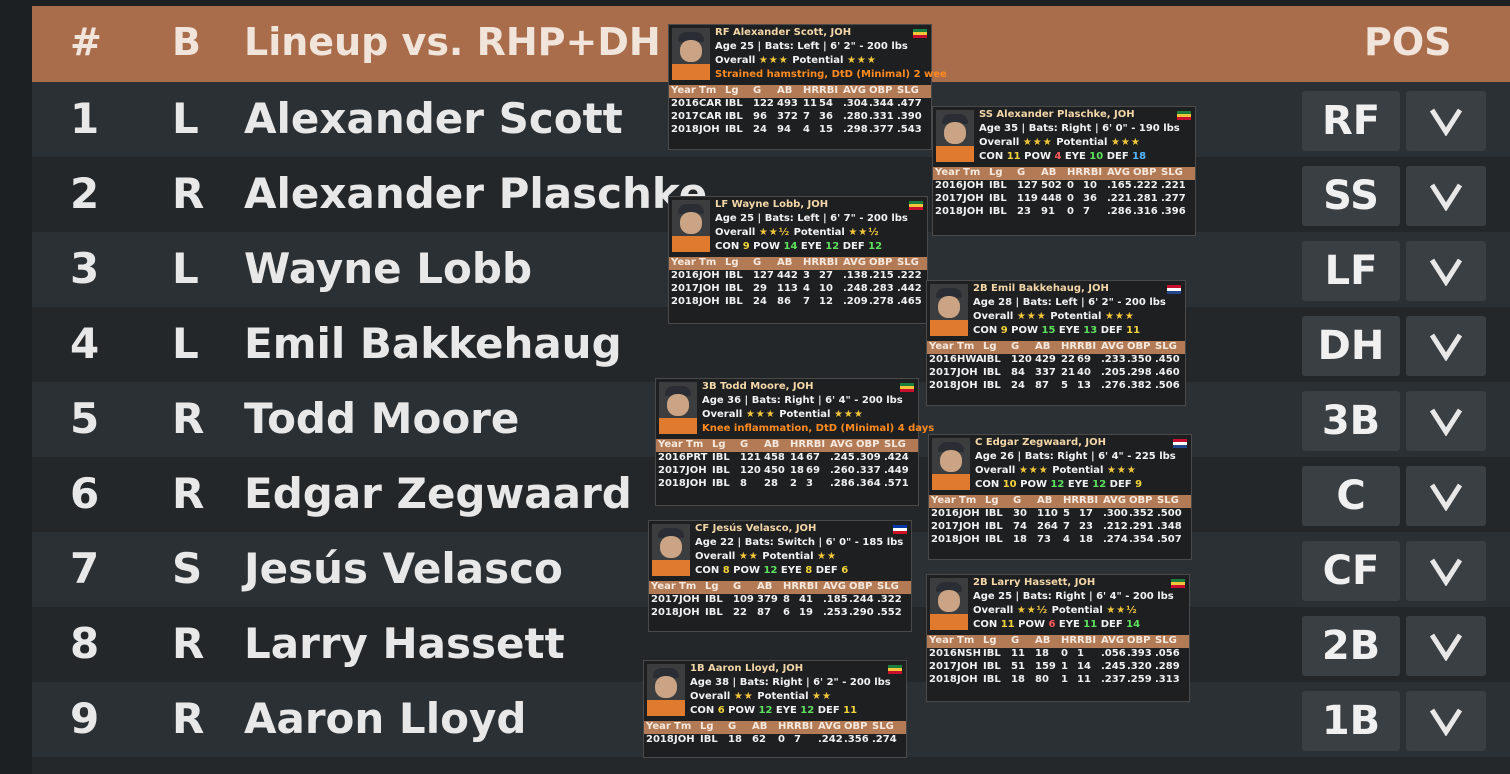  Describe the element at coordinates (949, 307) in the screenshot. I see `face-shape` at that location.